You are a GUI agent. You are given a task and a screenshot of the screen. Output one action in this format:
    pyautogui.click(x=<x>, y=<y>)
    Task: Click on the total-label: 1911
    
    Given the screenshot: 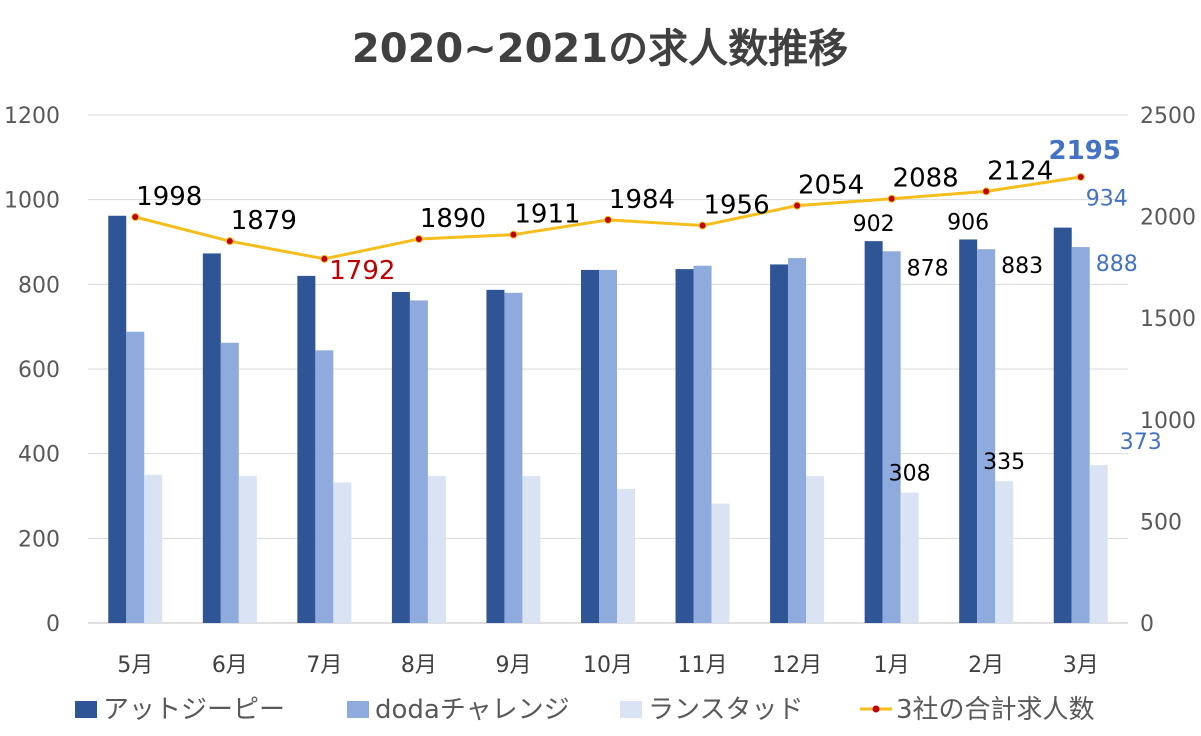 What is the action you would take?
    pyautogui.click(x=547, y=215)
    